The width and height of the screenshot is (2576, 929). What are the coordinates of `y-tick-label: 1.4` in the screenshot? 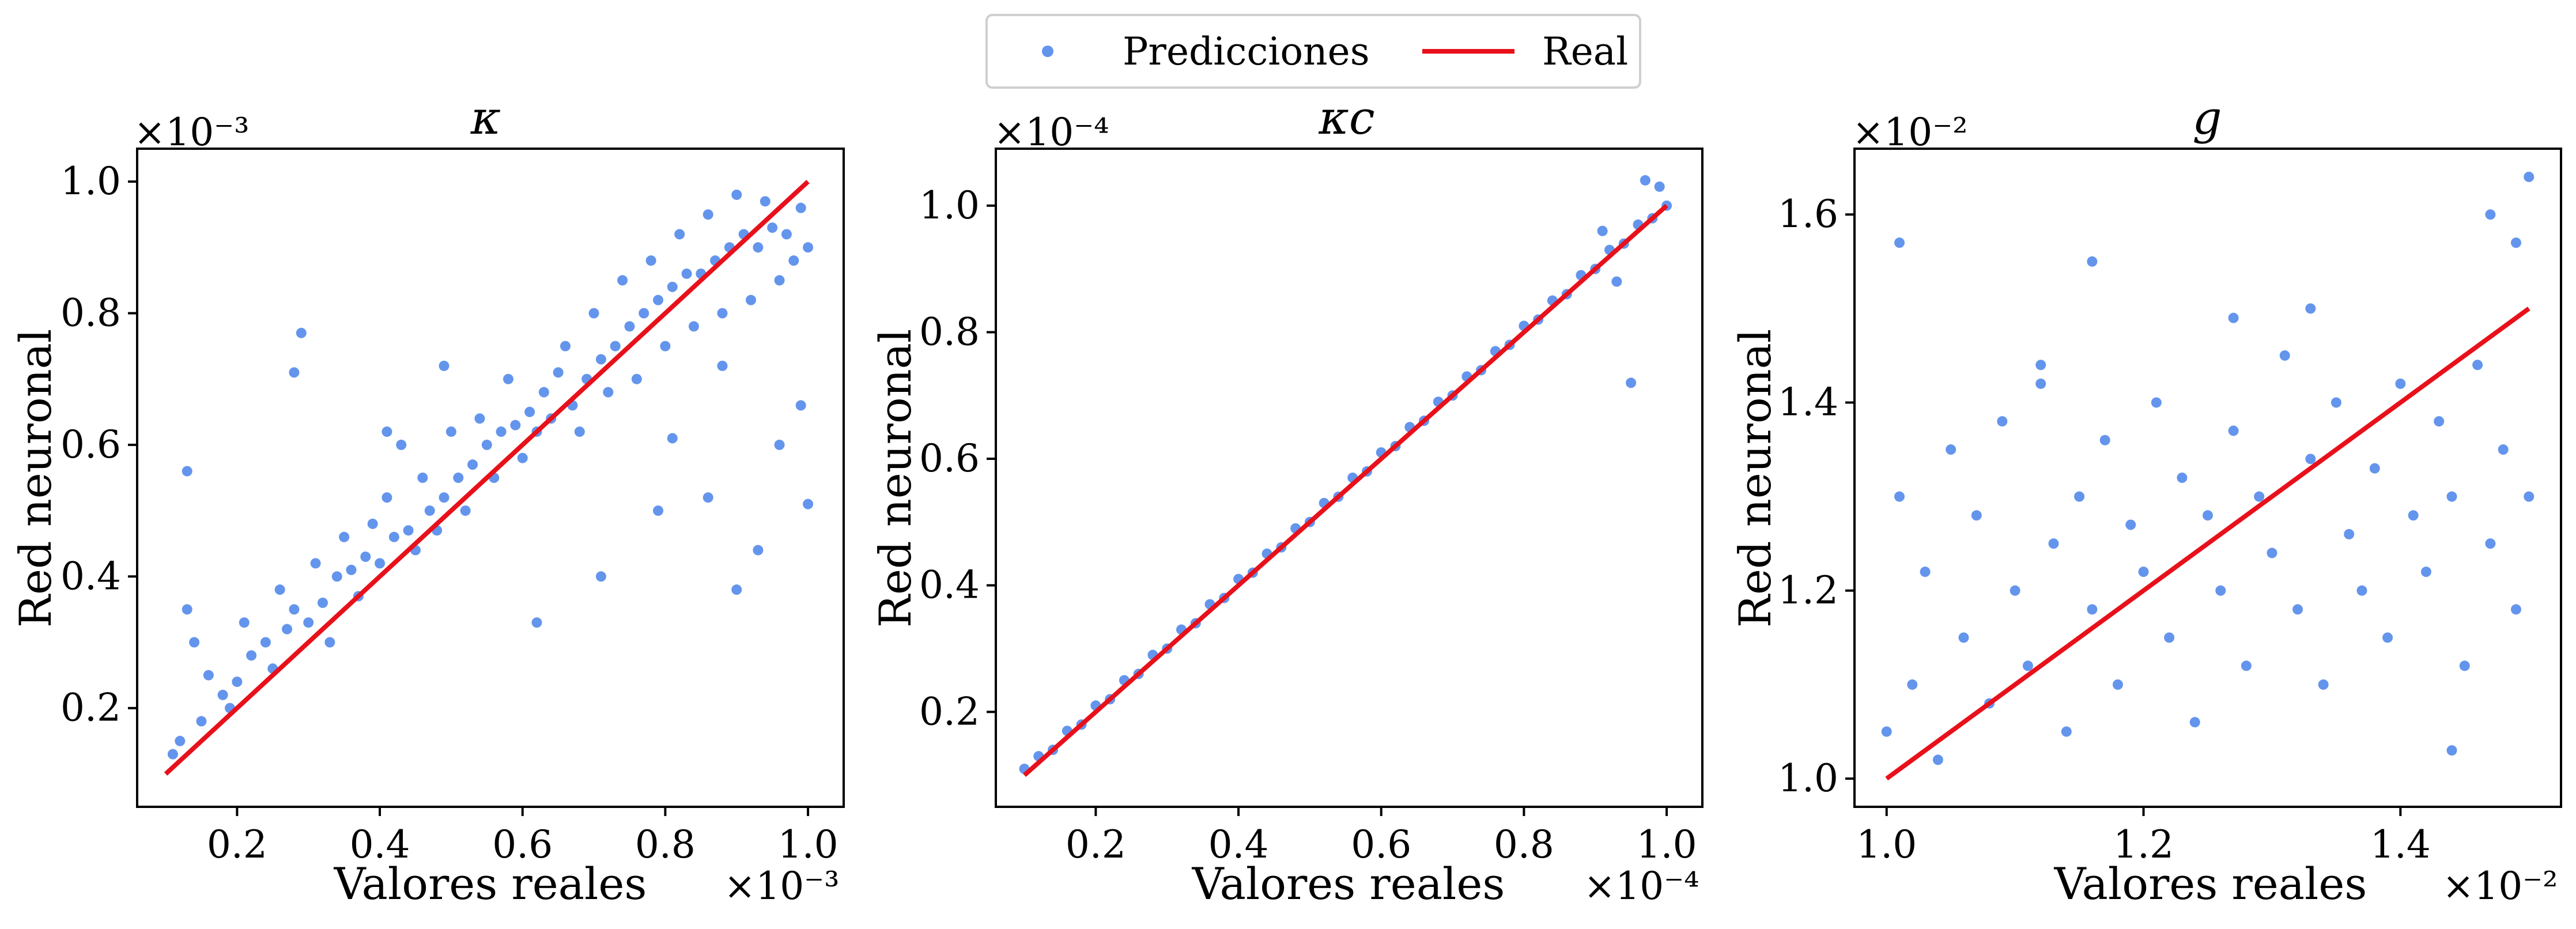 It's located at (1808, 402).